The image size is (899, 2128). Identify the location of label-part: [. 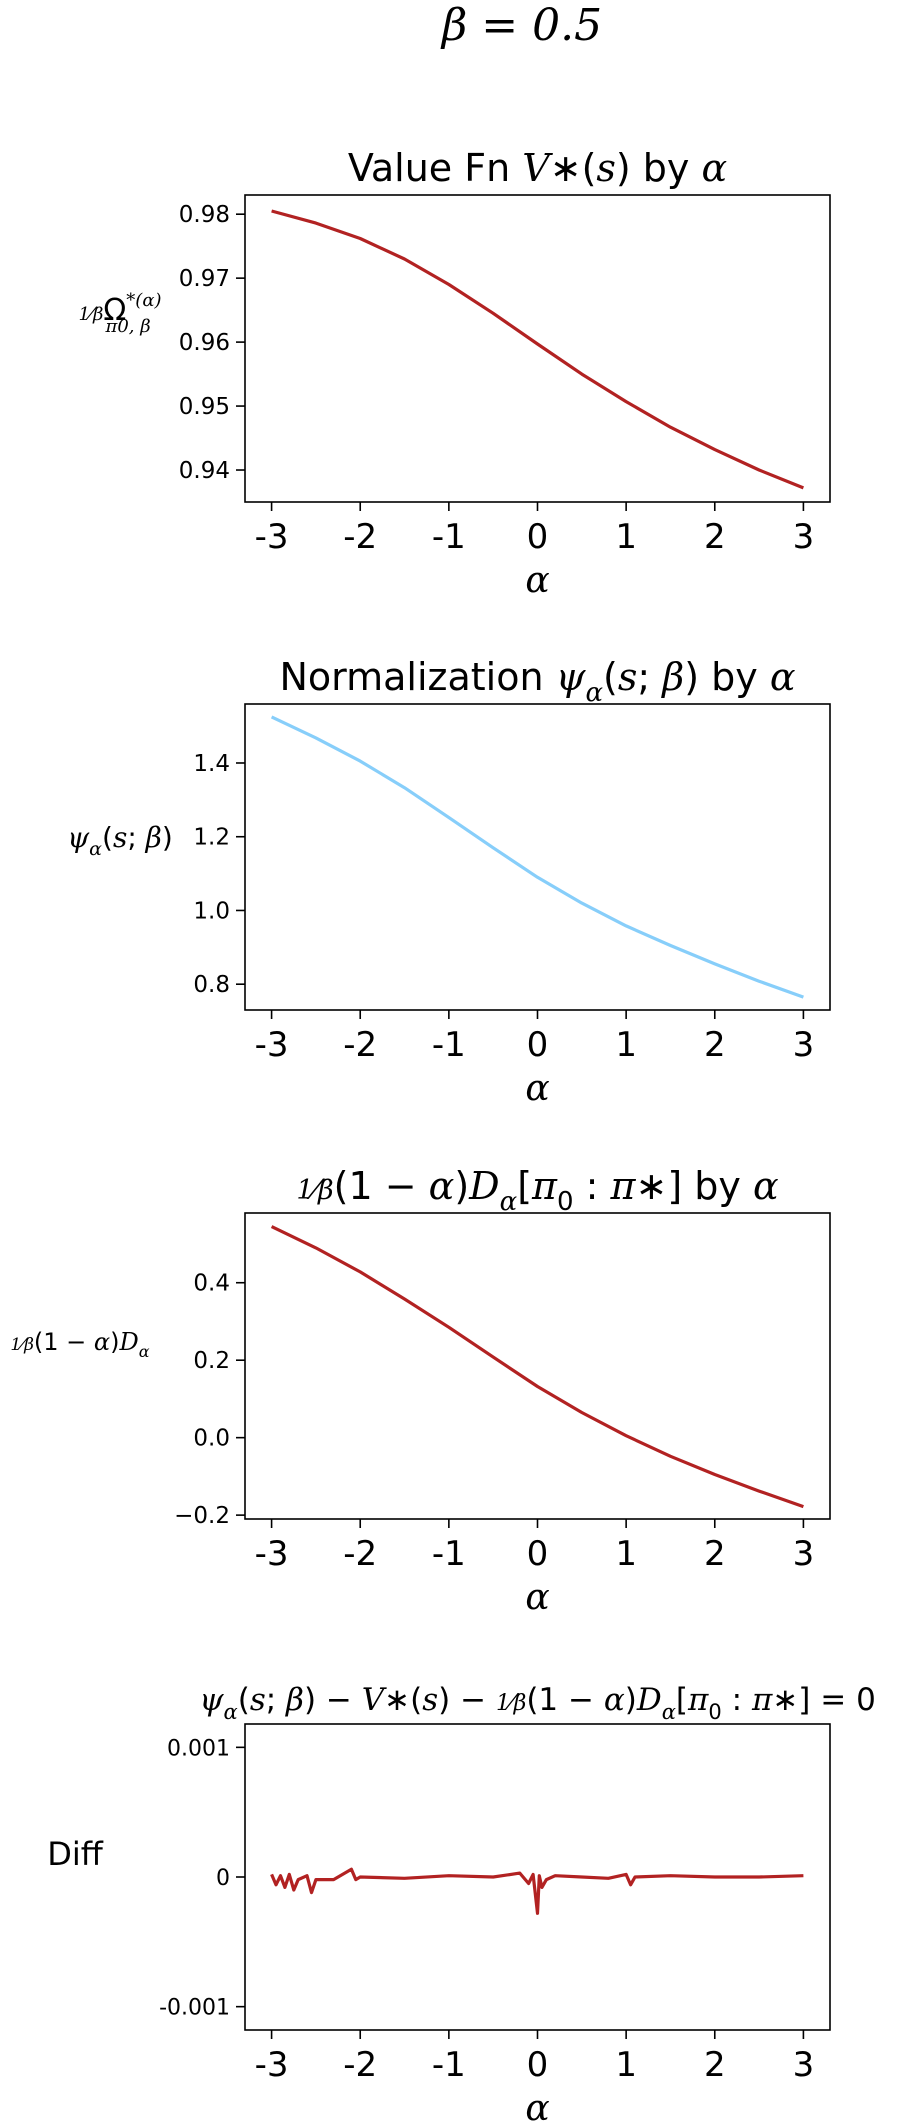
(524, 1186).